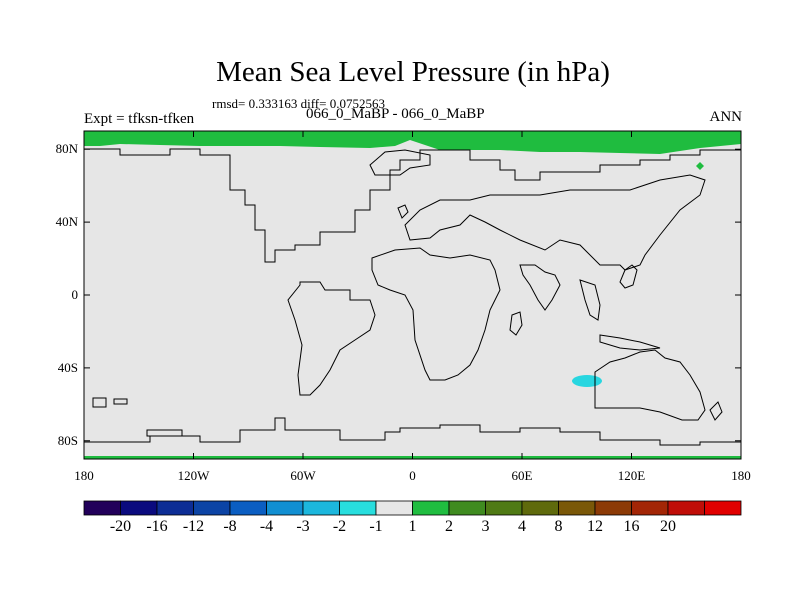 This screenshot has height=600, width=800. I want to click on plot-title: Mean Sea Level Pressure (in hPa), so click(413, 72).